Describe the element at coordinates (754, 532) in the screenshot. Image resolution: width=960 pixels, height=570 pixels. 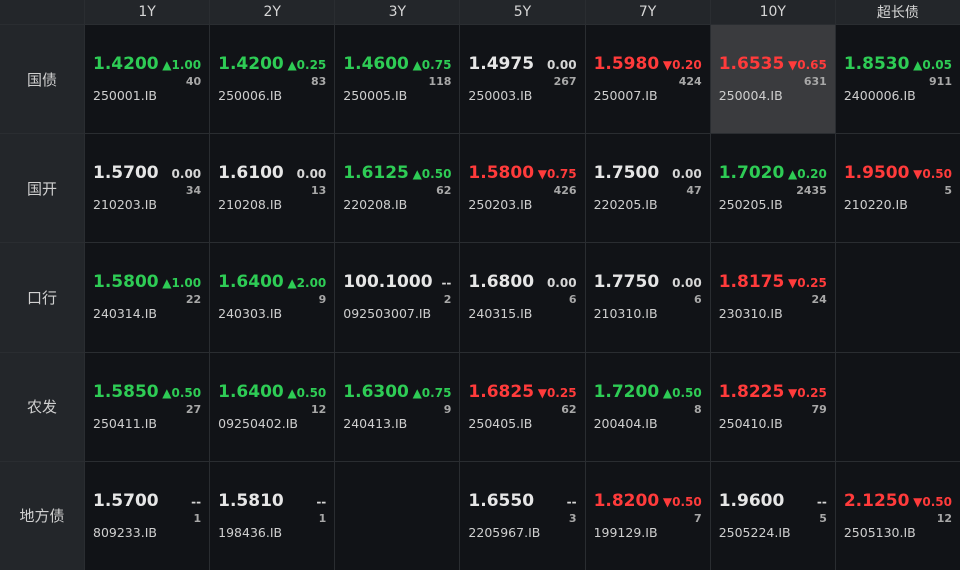
I see `bond-code: 2505224.IB` at that location.